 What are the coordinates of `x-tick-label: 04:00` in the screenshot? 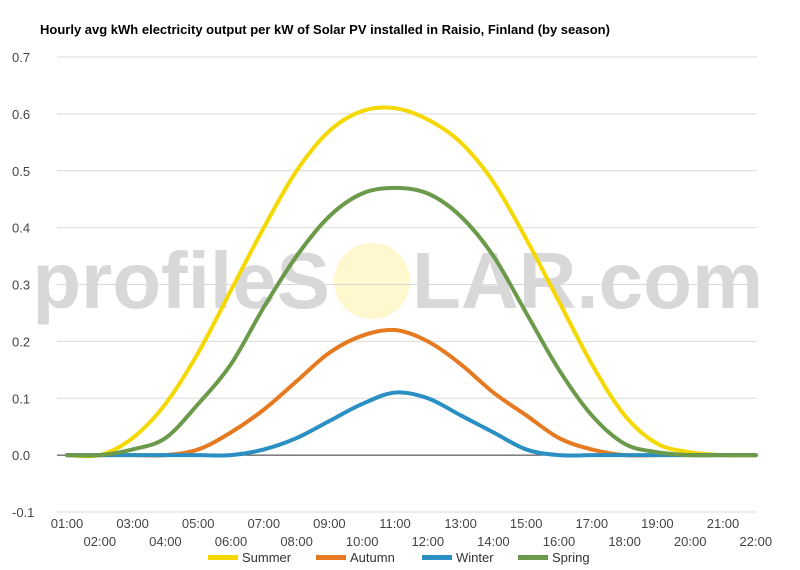 It's located at (165, 541).